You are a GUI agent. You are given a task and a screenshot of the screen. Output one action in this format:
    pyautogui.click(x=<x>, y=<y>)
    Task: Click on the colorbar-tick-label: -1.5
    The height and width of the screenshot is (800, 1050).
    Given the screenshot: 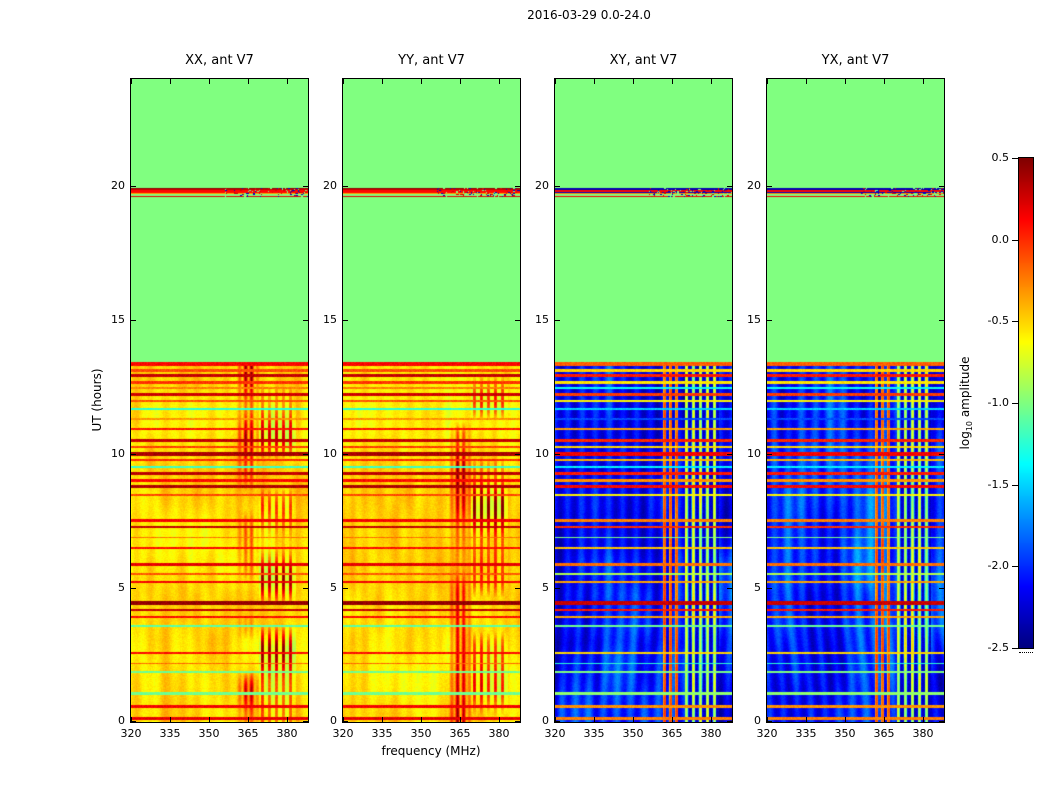 What is the action you would take?
    pyautogui.click(x=998, y=484)
    